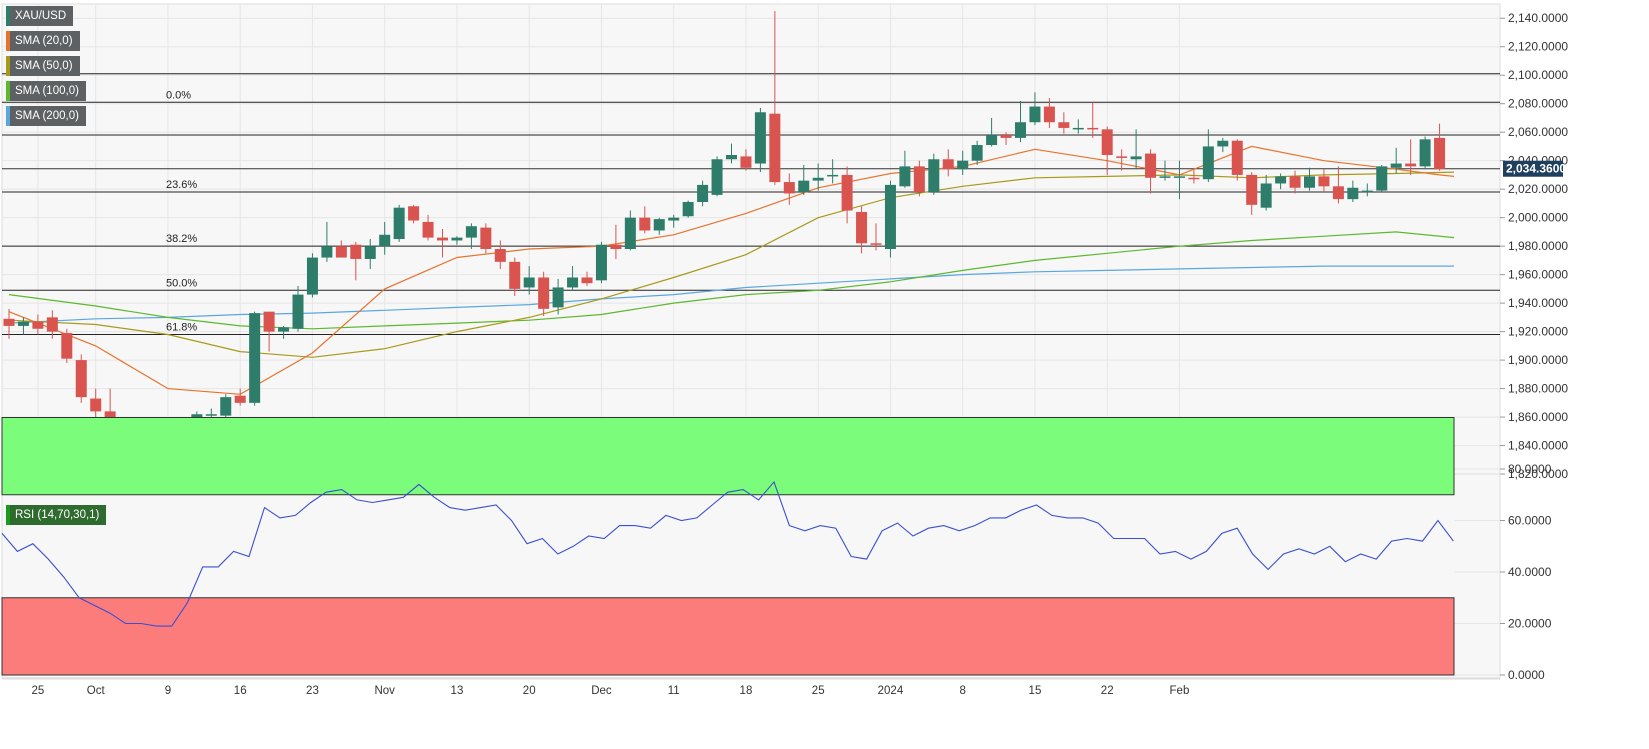 This screenshot has height=749, width=1649. What do you see at coordinates (728, 456) in the screenshot?
I see `rsi-overbought-zone` at bounding box center [728, 456].